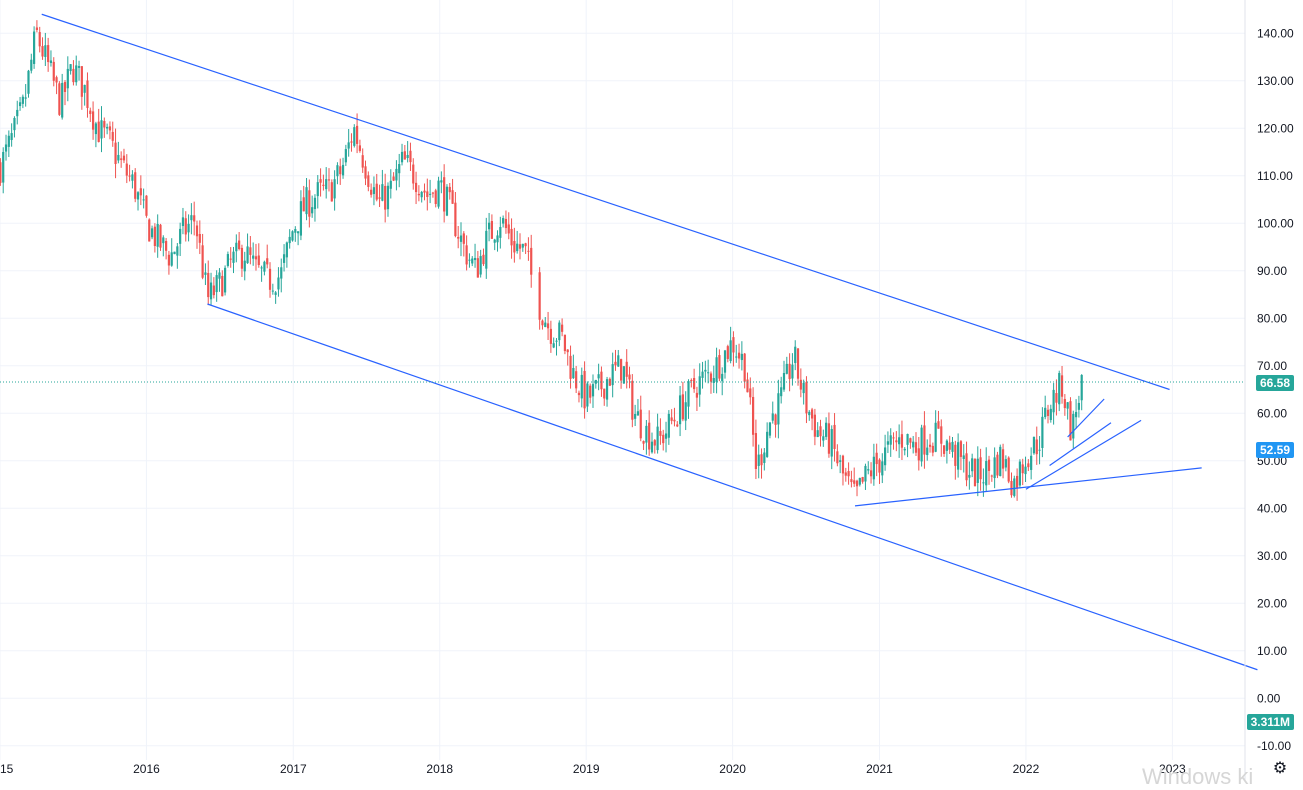  What do you see at coordinates (1269, 698) in the screenshot?
I see `price-tick-label: 0.00` at bounding box center [1269, 698].